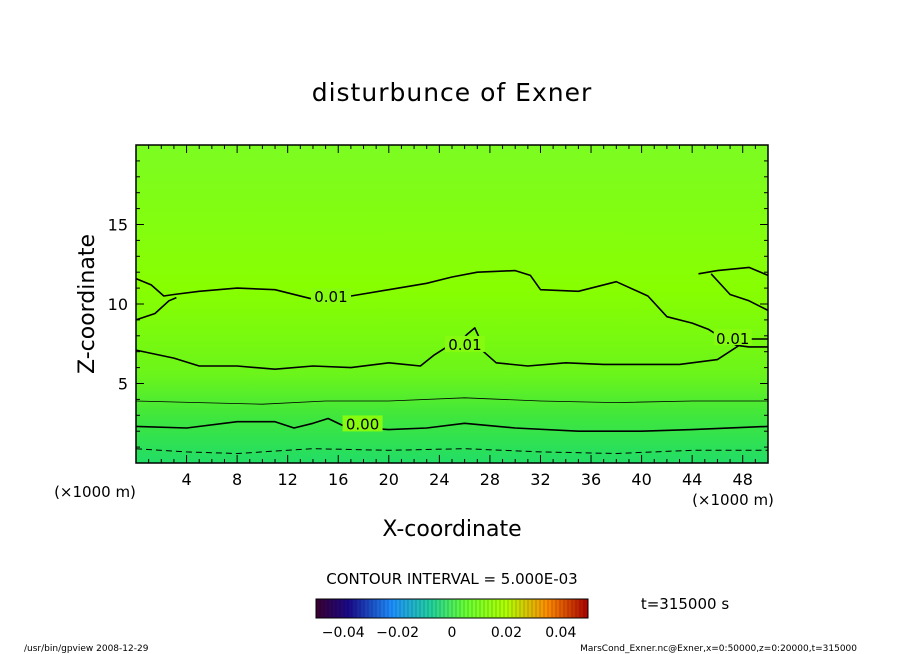  I want to click on contour-interval-text: CONTOUR INTERVAL = 5.000E-03, so click(451, 579).